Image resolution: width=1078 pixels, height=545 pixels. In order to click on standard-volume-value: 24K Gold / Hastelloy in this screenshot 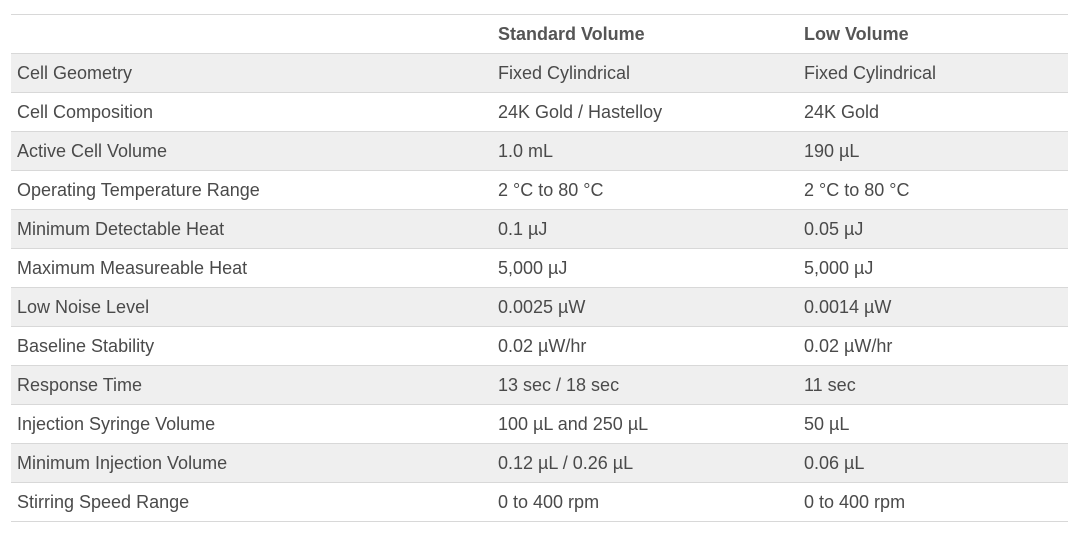, I will do `click(645, 112)`.